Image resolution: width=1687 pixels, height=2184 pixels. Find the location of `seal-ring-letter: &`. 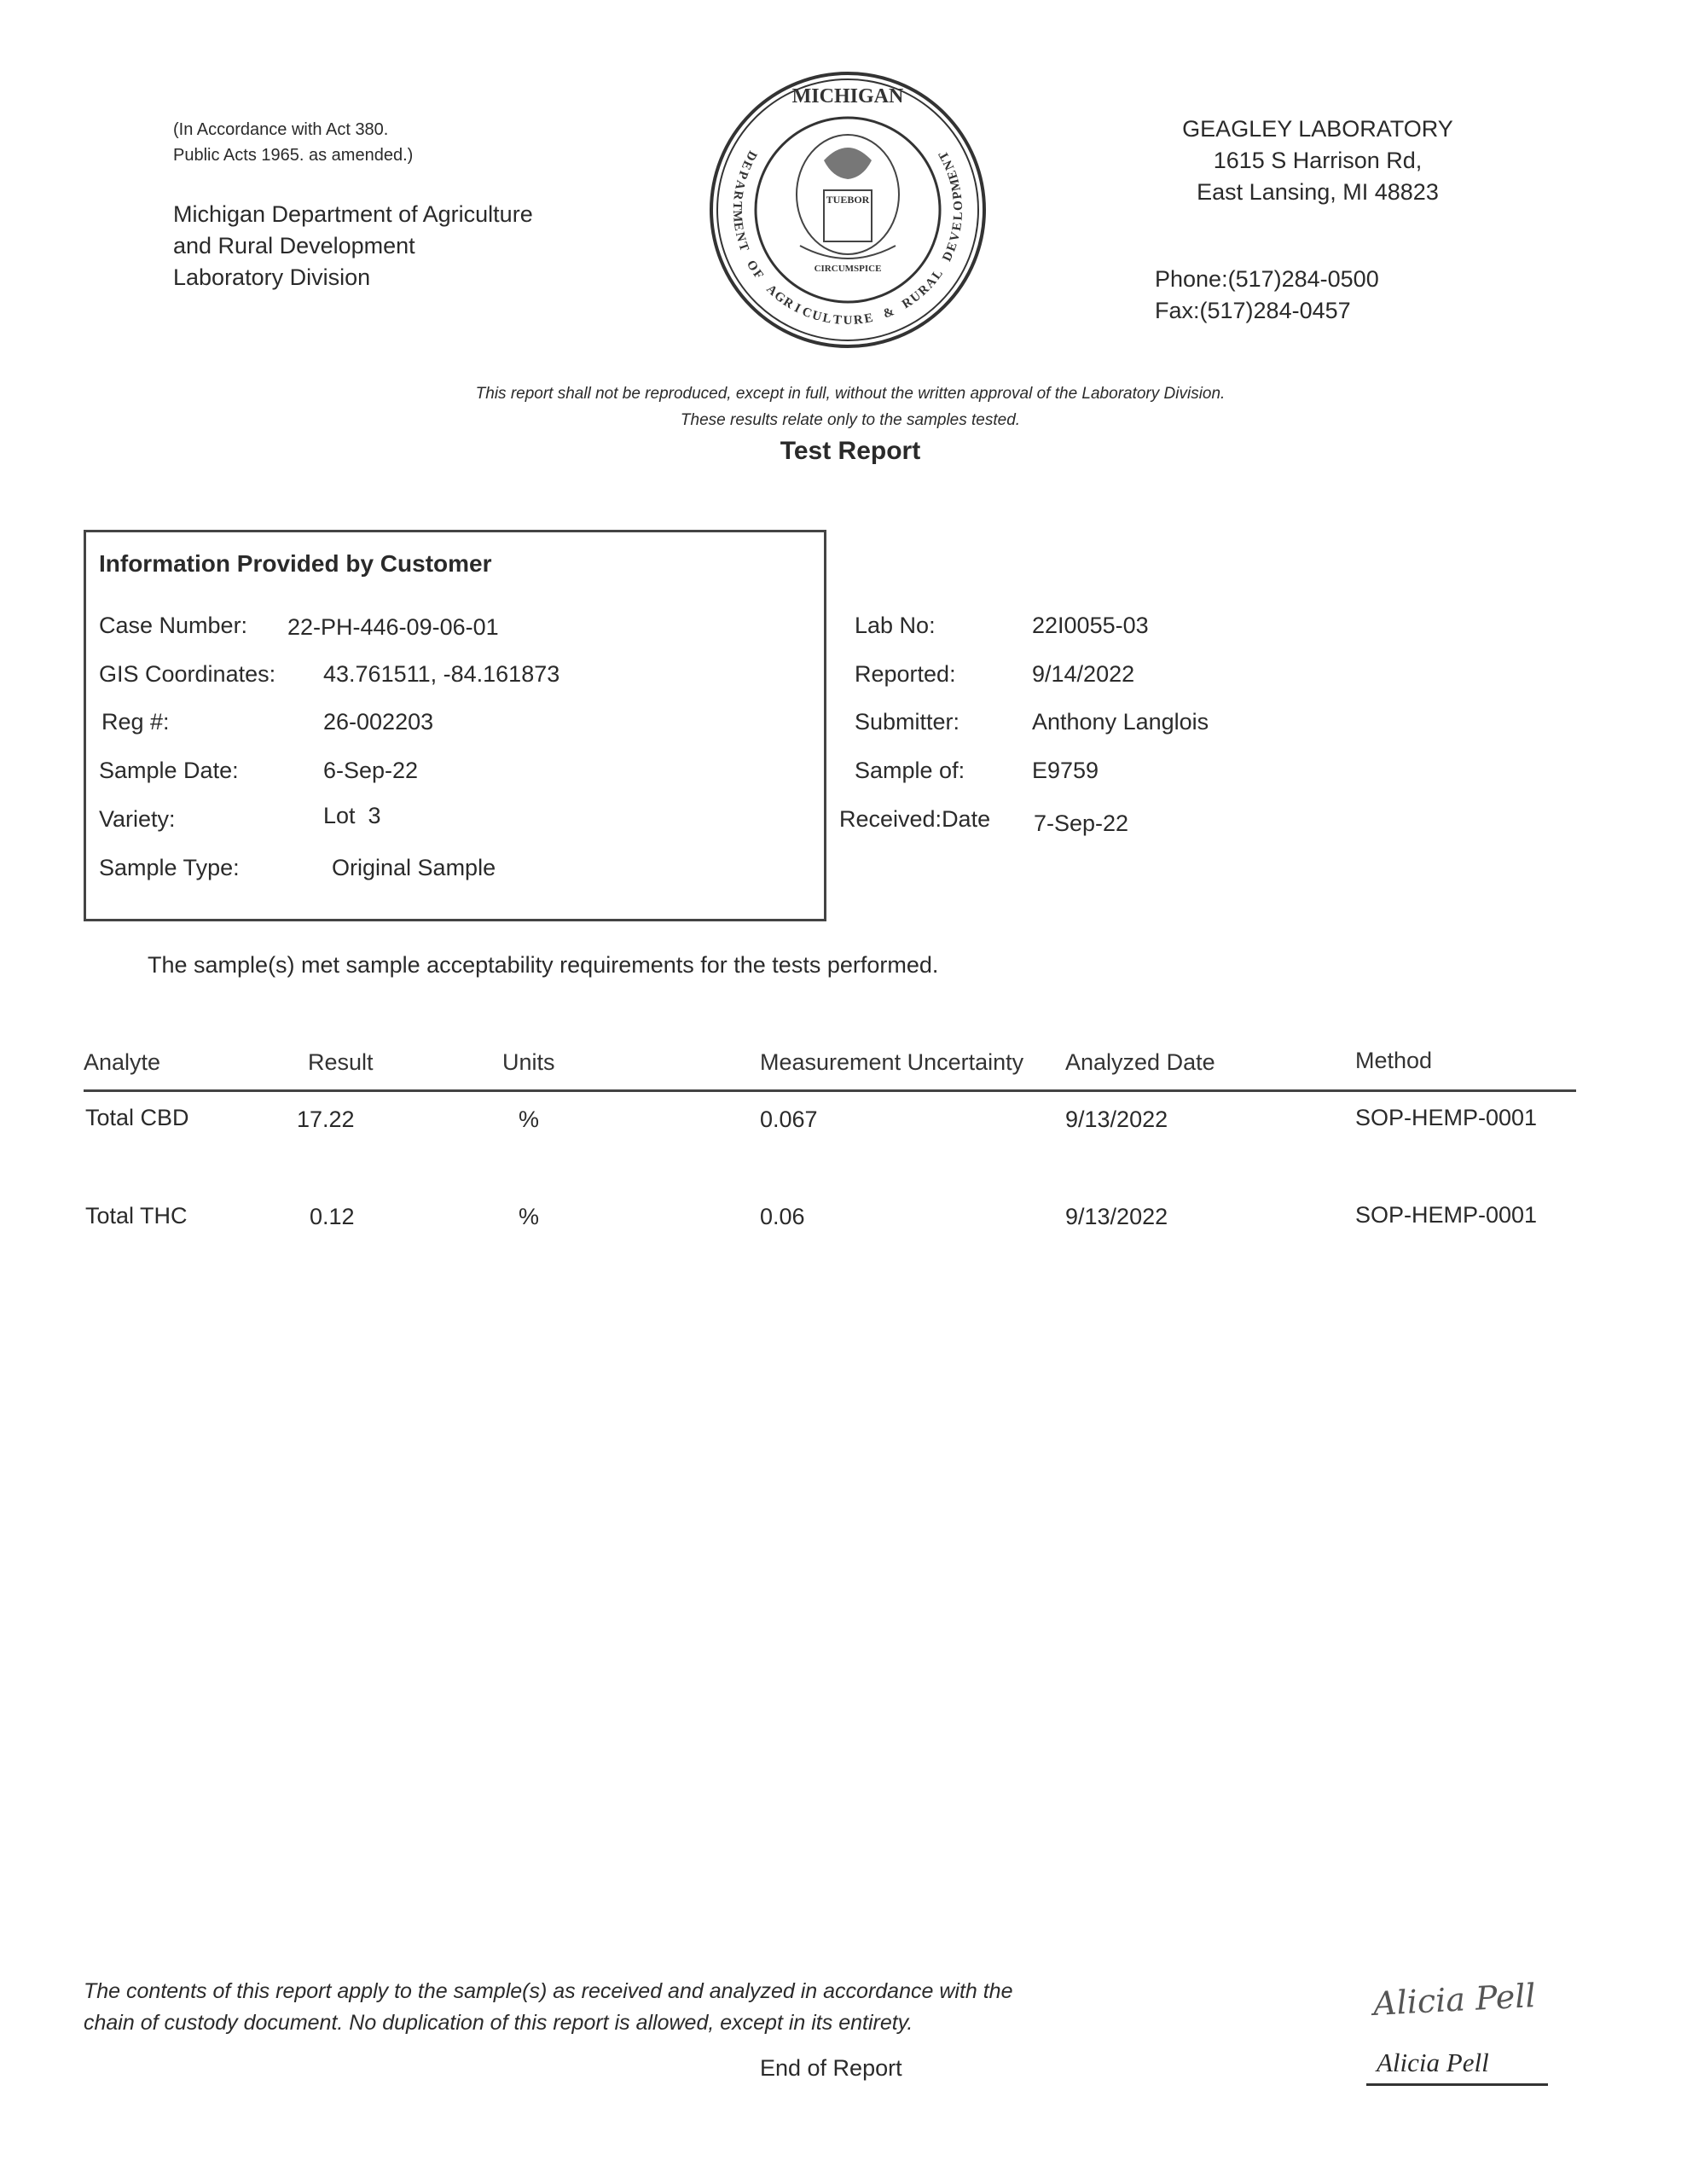

seal-ring-letter: & is located at coordinates (889, 313).